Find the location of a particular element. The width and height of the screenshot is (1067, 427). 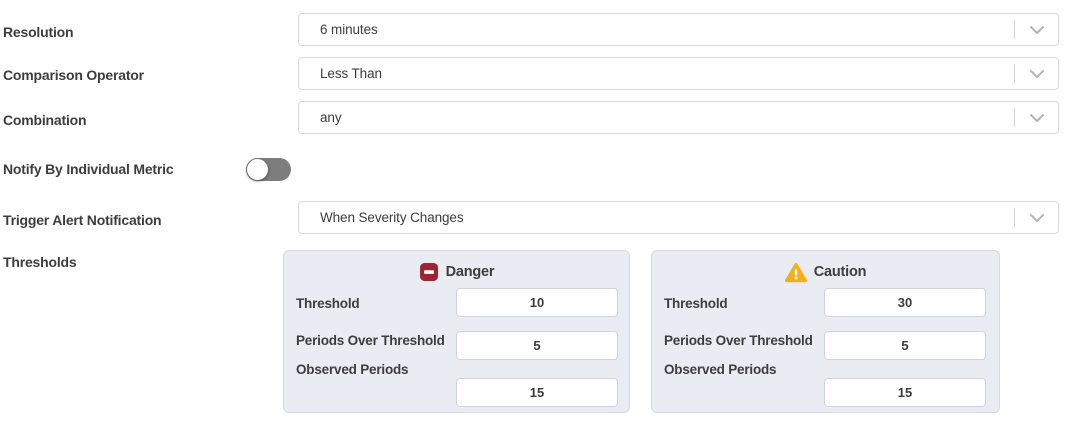

danger-observed-periods-input is located at coordinates (537, 392).